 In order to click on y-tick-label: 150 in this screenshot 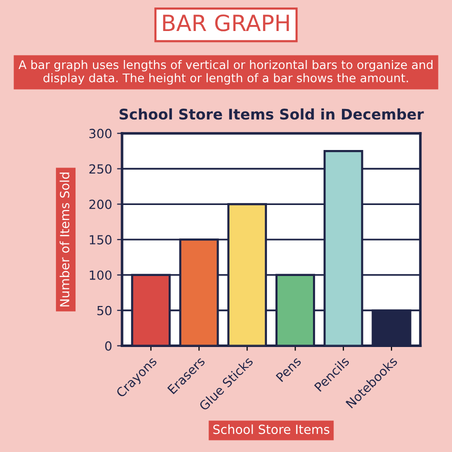, I will do `click(101, 239)`.